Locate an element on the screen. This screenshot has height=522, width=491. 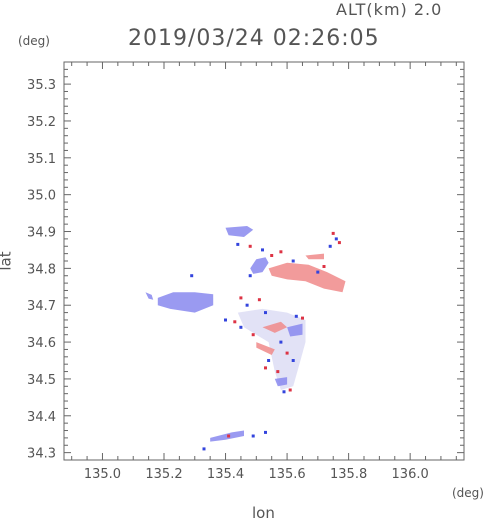
y-tick-label: 35.1 is located at coordinates (41, 159).